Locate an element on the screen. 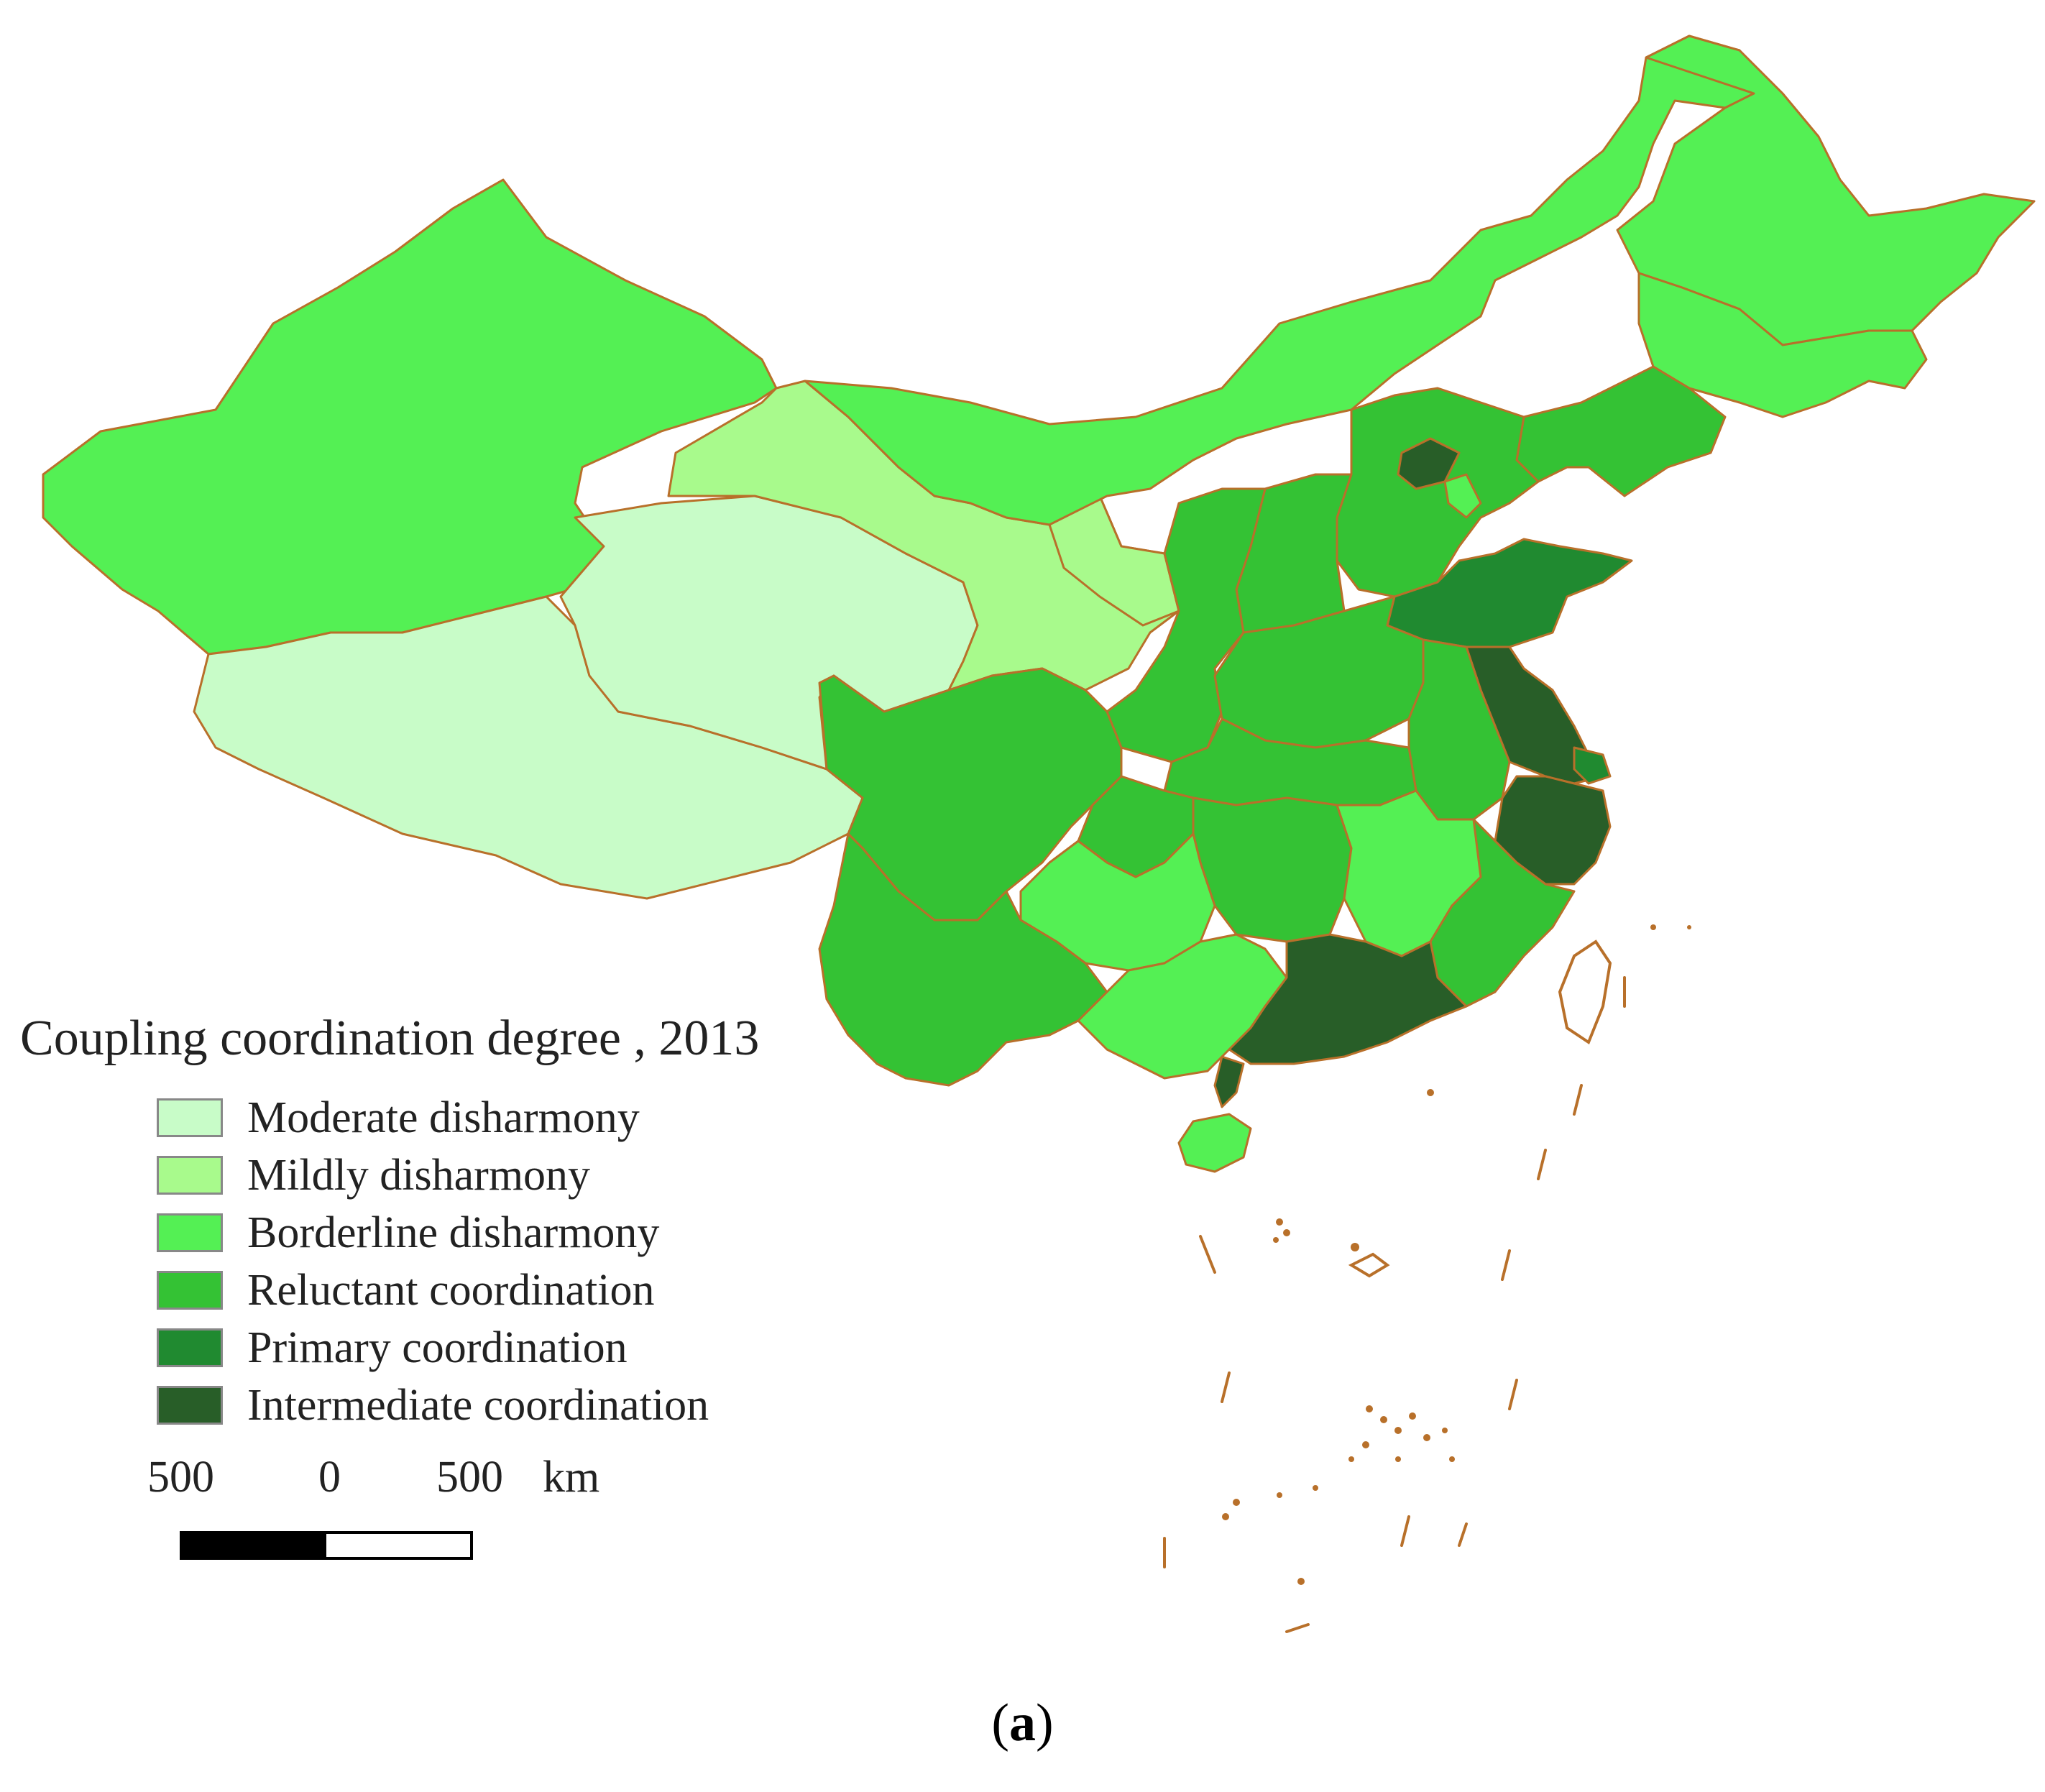 This screenshot has height=1792, width=2045. legend-label: Mildly disharmony is located at coordinates (419, 1175).